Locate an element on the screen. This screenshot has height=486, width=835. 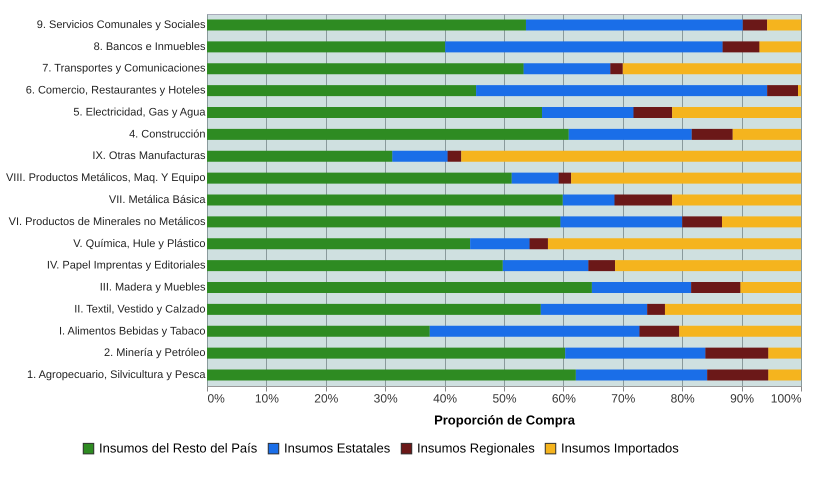
x-tick-label: 60% is located at coordinates (564, 399).